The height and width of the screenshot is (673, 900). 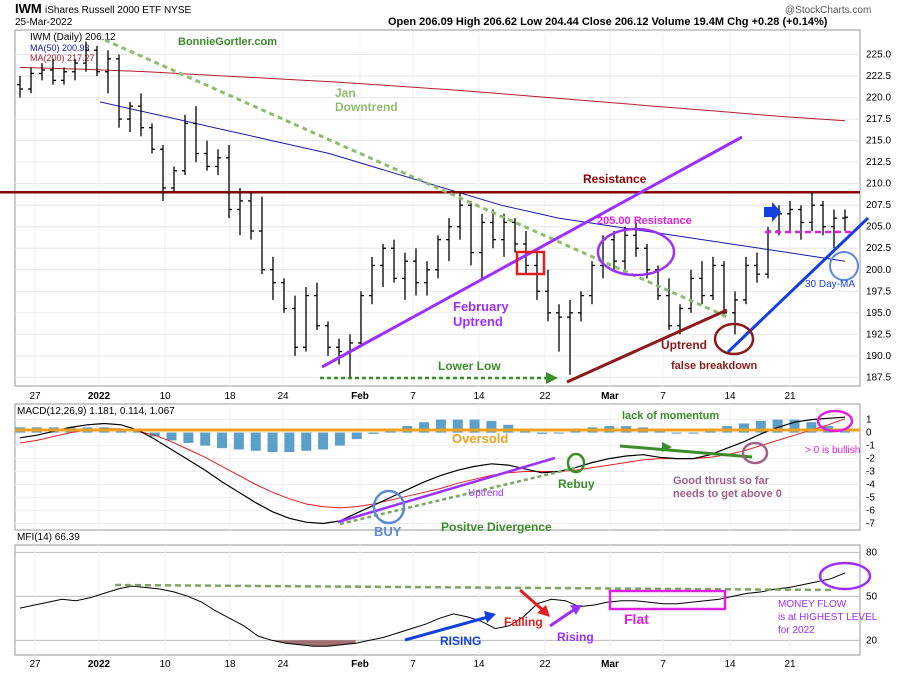 What do you see at coordinates (478, 321) in the screenshot?
I see `feb-uptrend-label: Uptrend` at bounding box center [478, 321].